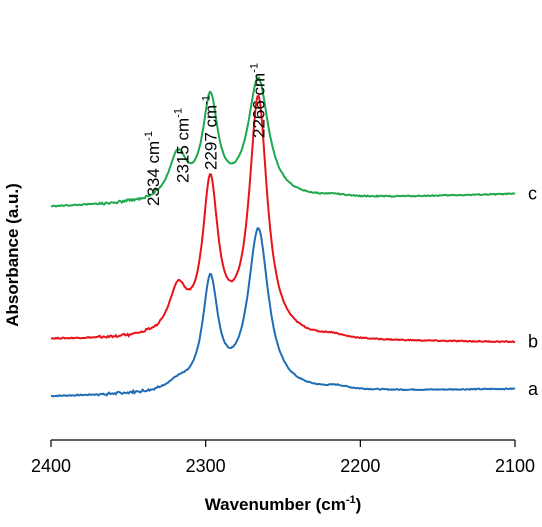 This screenshot has width=542, height=527. What do you see at coordinates (533, 342) in the screenshot?
I see `curve-label-b: b` at bounding box center [533, 342].